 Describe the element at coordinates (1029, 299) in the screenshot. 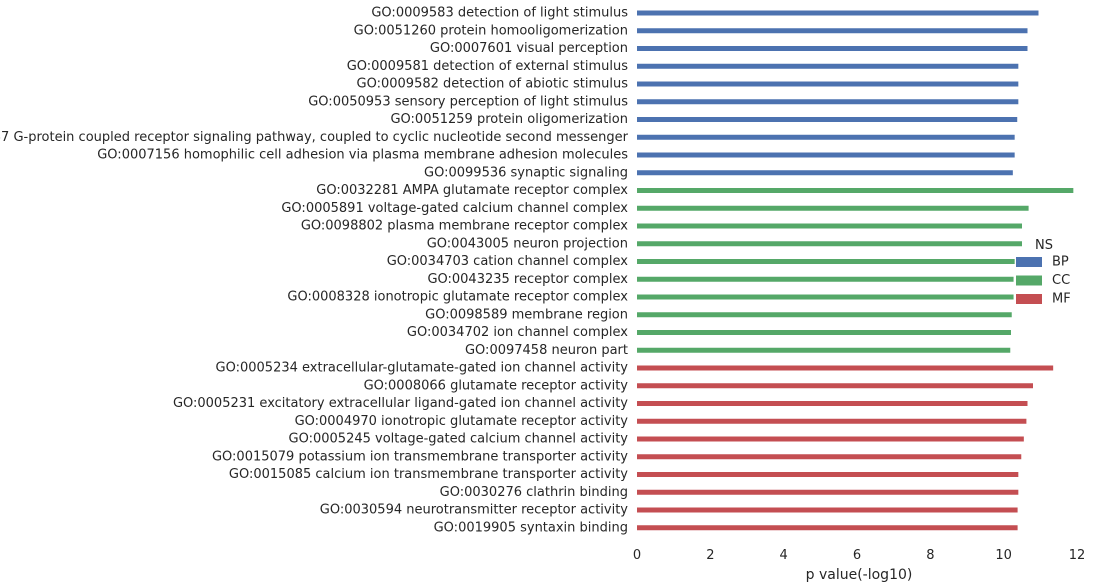

I see `legend-swatch-mf` at that location.